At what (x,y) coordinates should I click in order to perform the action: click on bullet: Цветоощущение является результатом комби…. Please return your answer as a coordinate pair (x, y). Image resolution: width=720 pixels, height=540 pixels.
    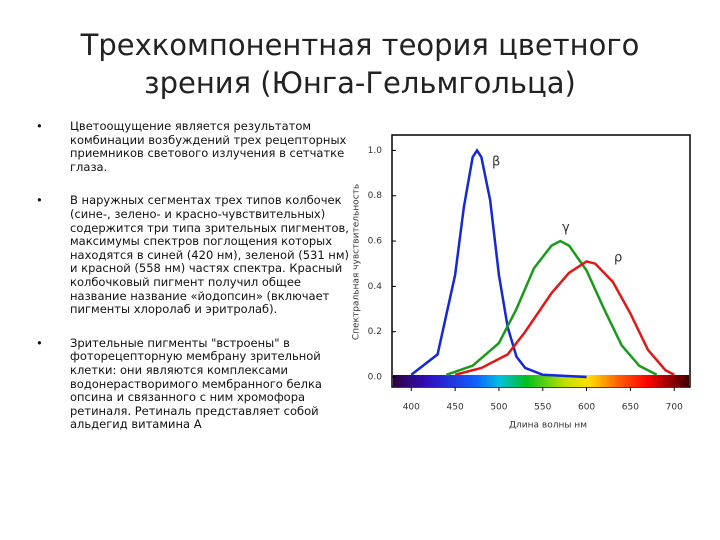
    Looking at the image, I should click on (195, 146).